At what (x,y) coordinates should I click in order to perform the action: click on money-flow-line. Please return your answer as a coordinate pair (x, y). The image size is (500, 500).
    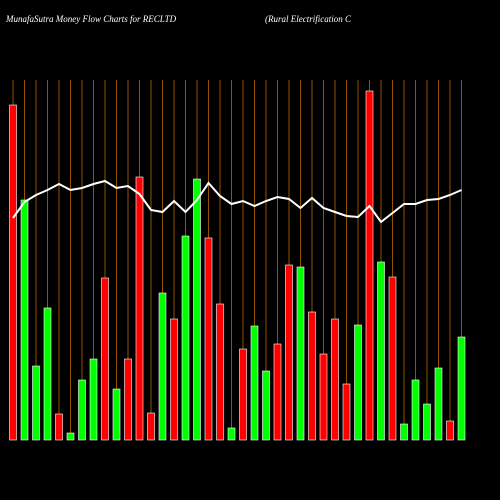
    Looking at the image, I should click on (237, 201).